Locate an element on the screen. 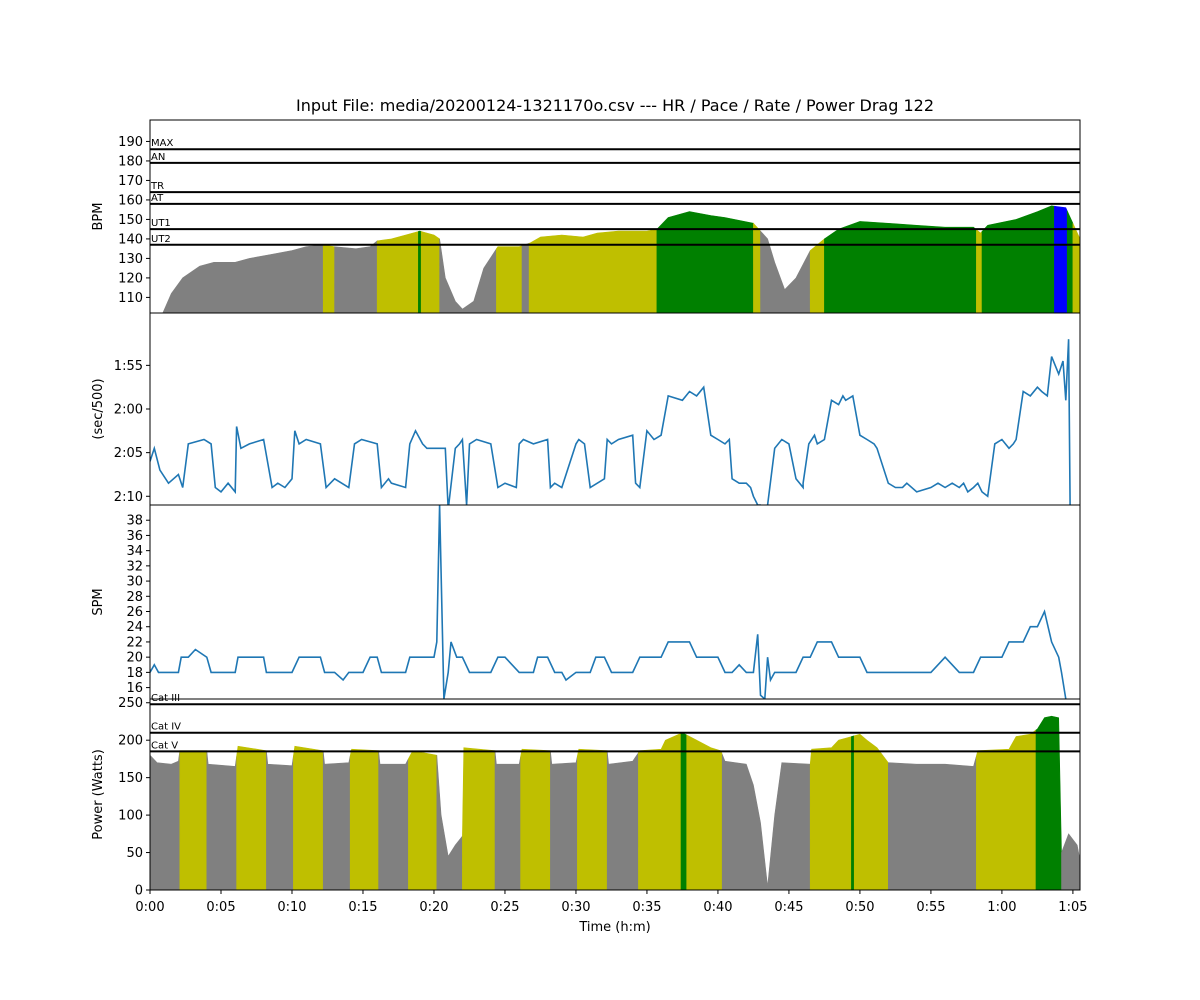 The image size is (1200, 1000). rate-plot is located at coordinates (608, 602).